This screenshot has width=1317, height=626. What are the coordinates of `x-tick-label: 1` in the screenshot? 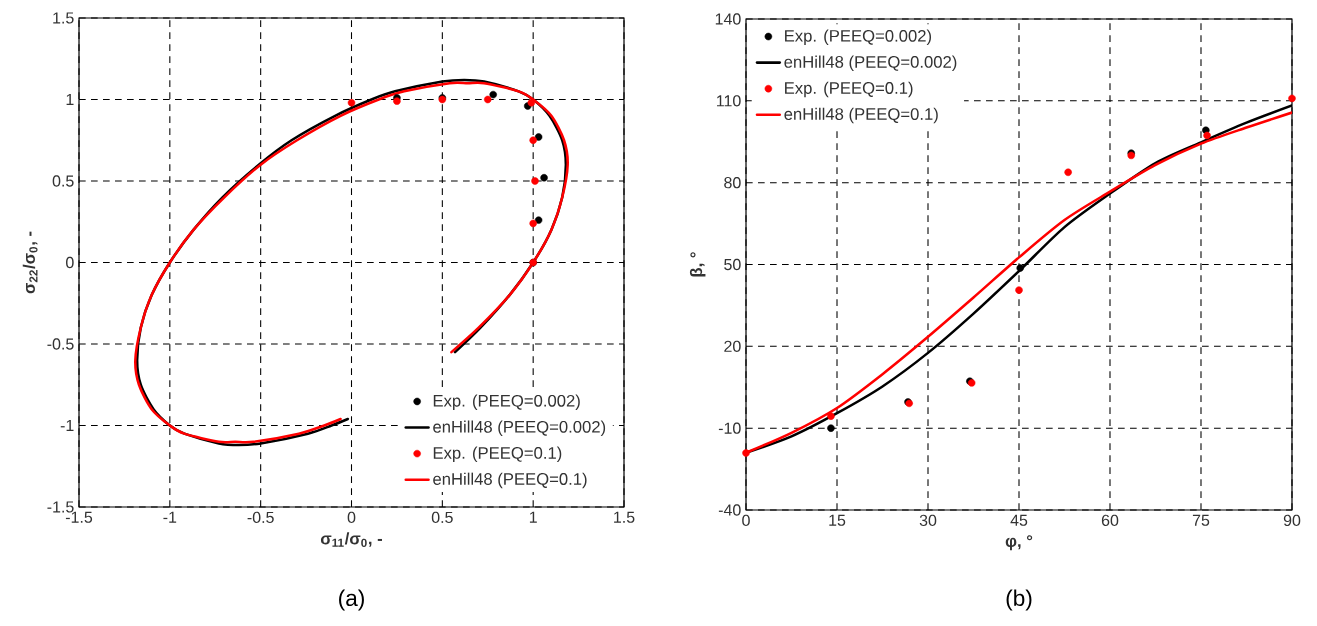 It's located at (533, 517).